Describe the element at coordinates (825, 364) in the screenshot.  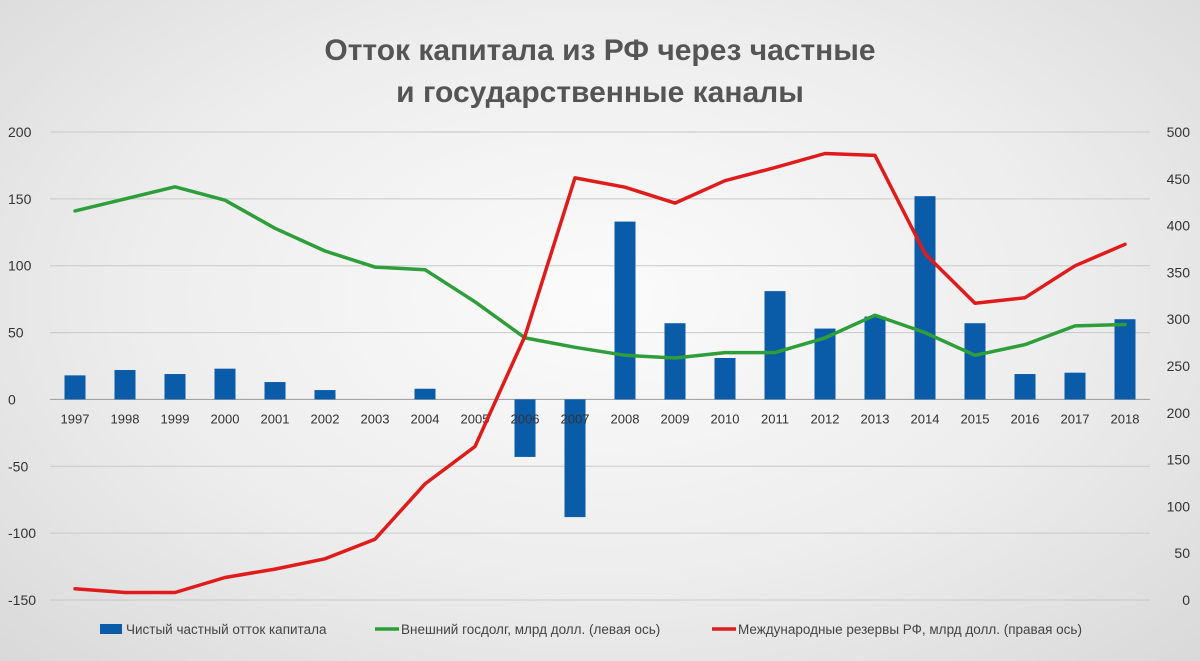
I see `bar-2012` at that location.